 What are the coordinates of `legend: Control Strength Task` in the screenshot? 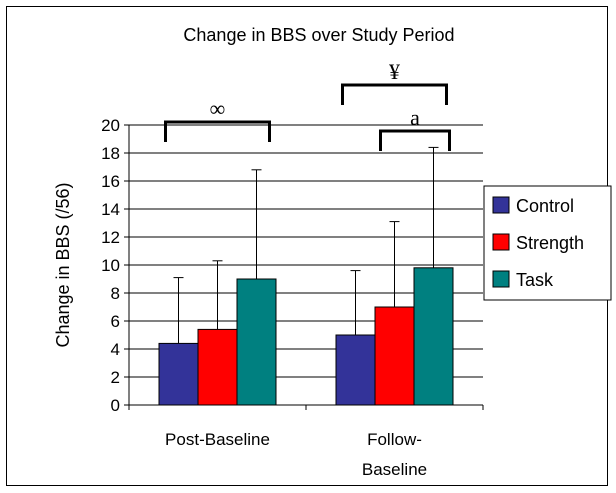 It's located at (547, 243).